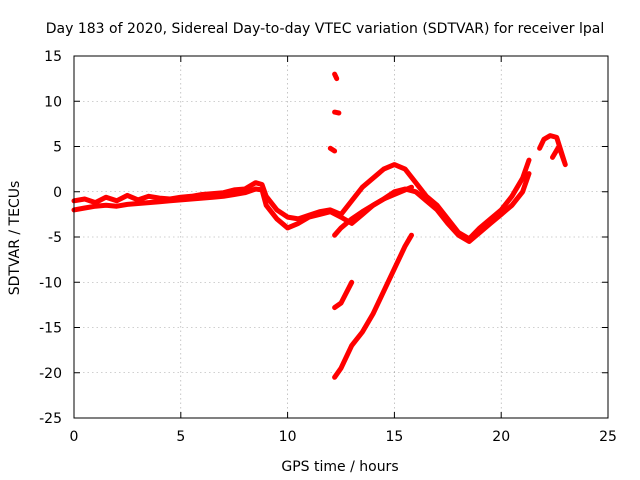 The image size is (640, 480). Describe the element at coordinates (501, 437) in the screenshot. I see `x-tick-label: 20` at that location.